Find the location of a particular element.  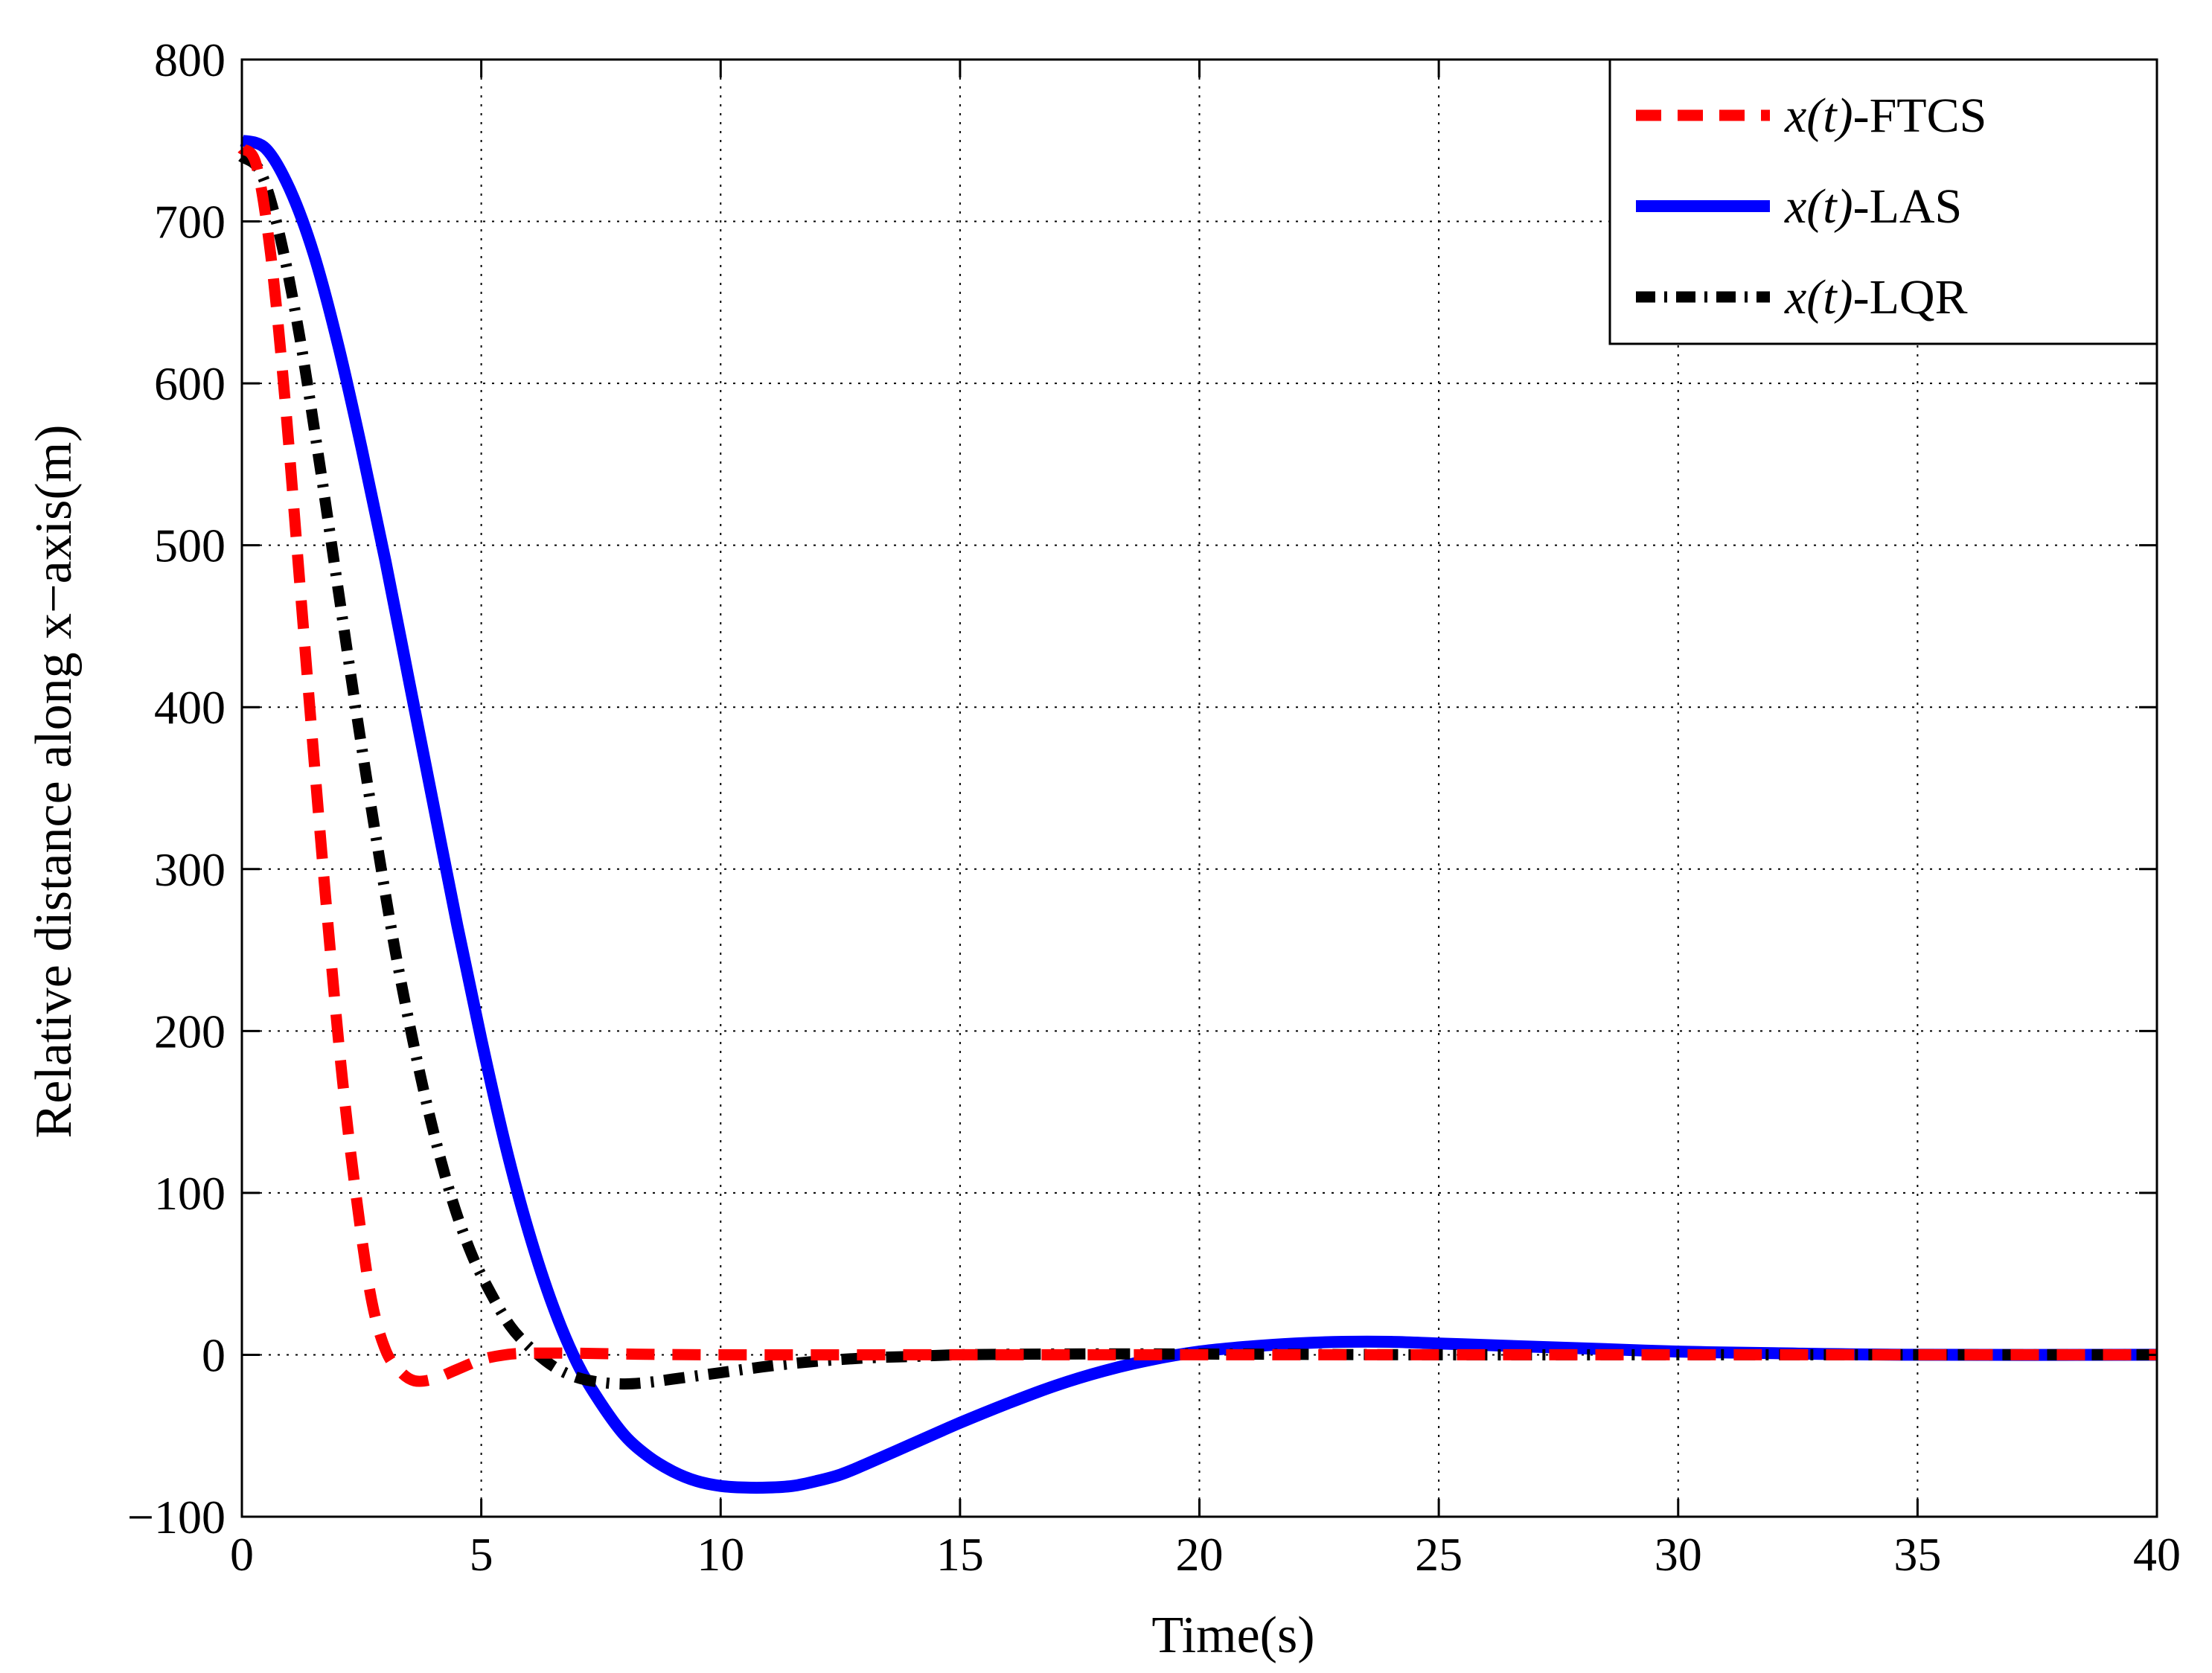

y-tick-label: 100 is located at coordinates (190, 1193).